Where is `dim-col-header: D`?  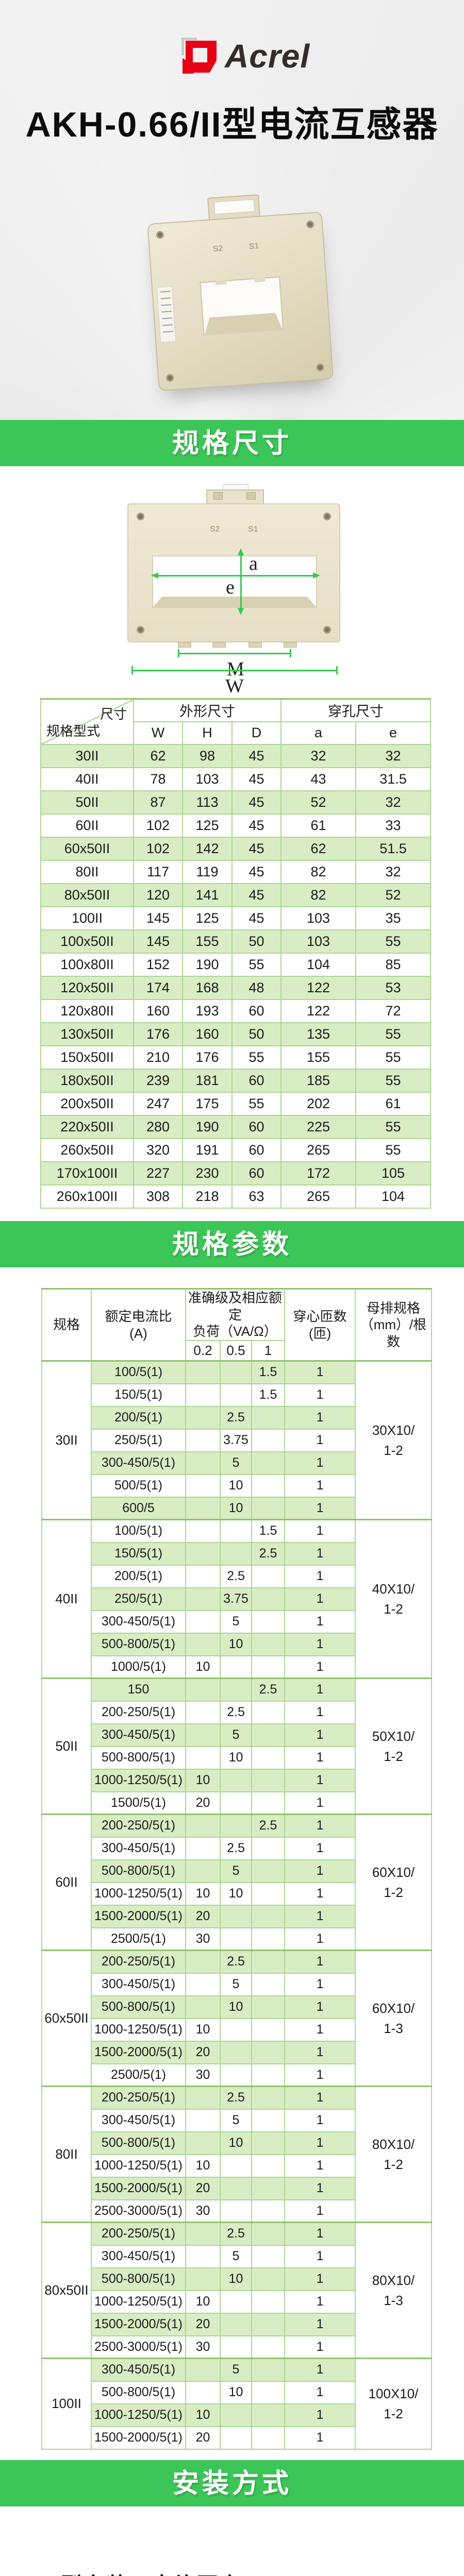
dim-col-header: D is located at coordinates (256, 733).